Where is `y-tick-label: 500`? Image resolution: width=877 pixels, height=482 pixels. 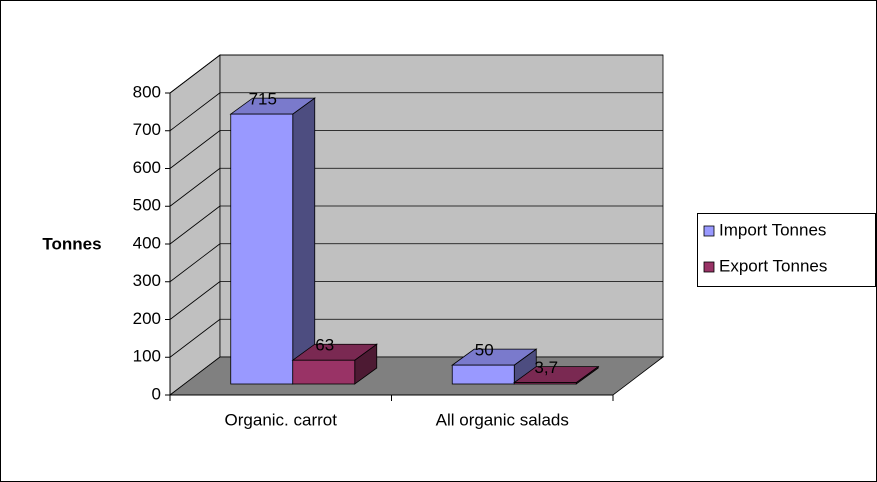
y-tick-label: 500 is located at coordinates (147, 205).